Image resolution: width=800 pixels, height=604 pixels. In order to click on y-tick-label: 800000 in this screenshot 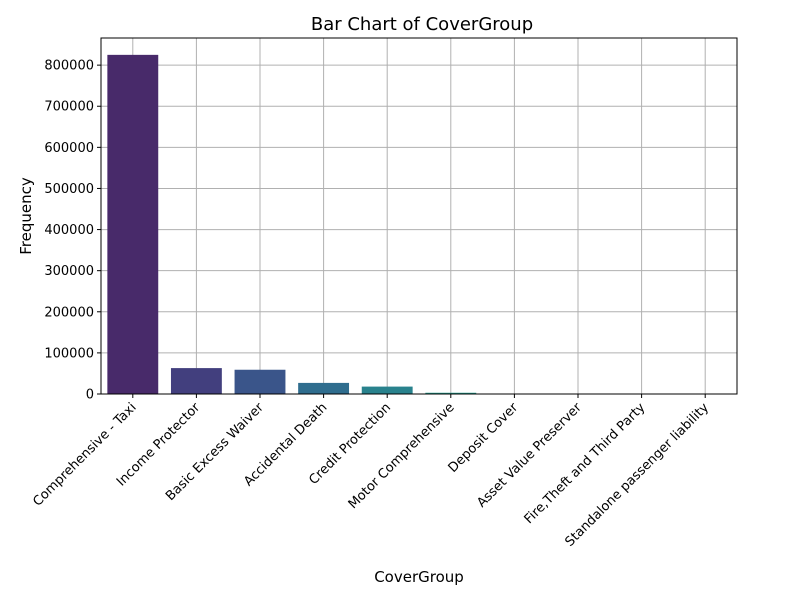, I will do `click(69, 66)`.